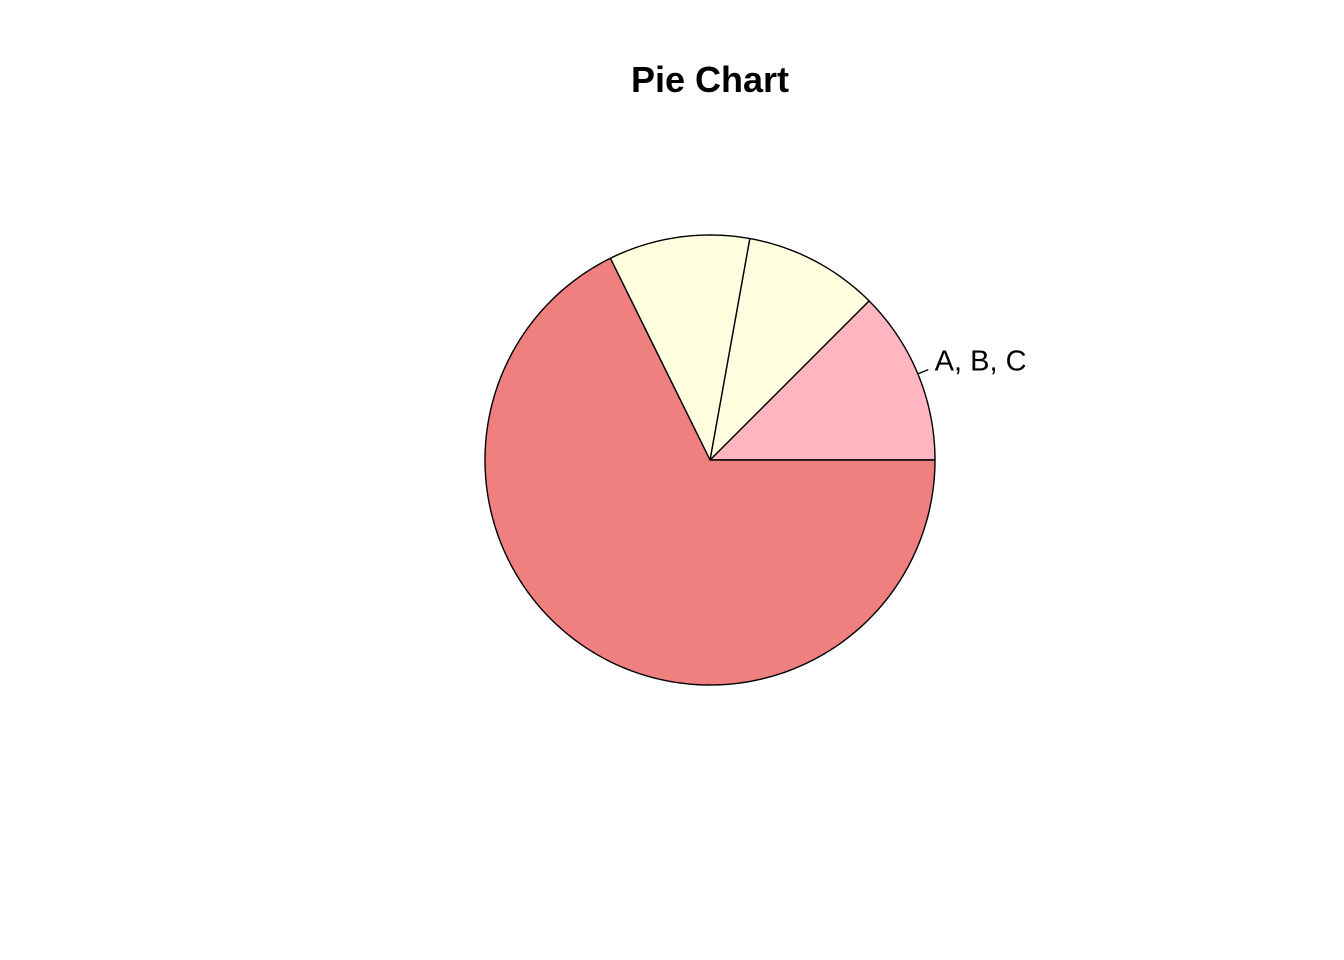  I want to click on chart-title: Pie Chart, so click(710, 79).